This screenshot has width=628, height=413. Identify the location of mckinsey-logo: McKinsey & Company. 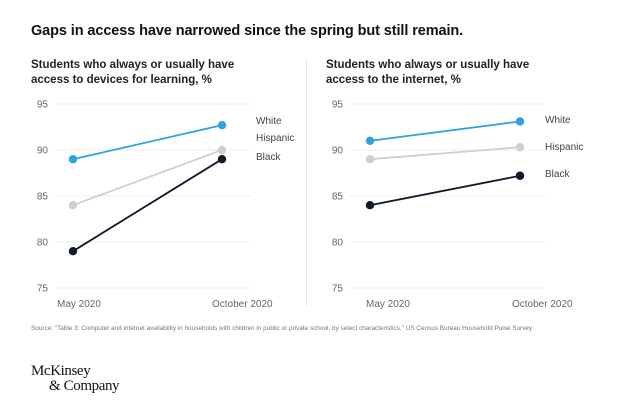
(75, 378).